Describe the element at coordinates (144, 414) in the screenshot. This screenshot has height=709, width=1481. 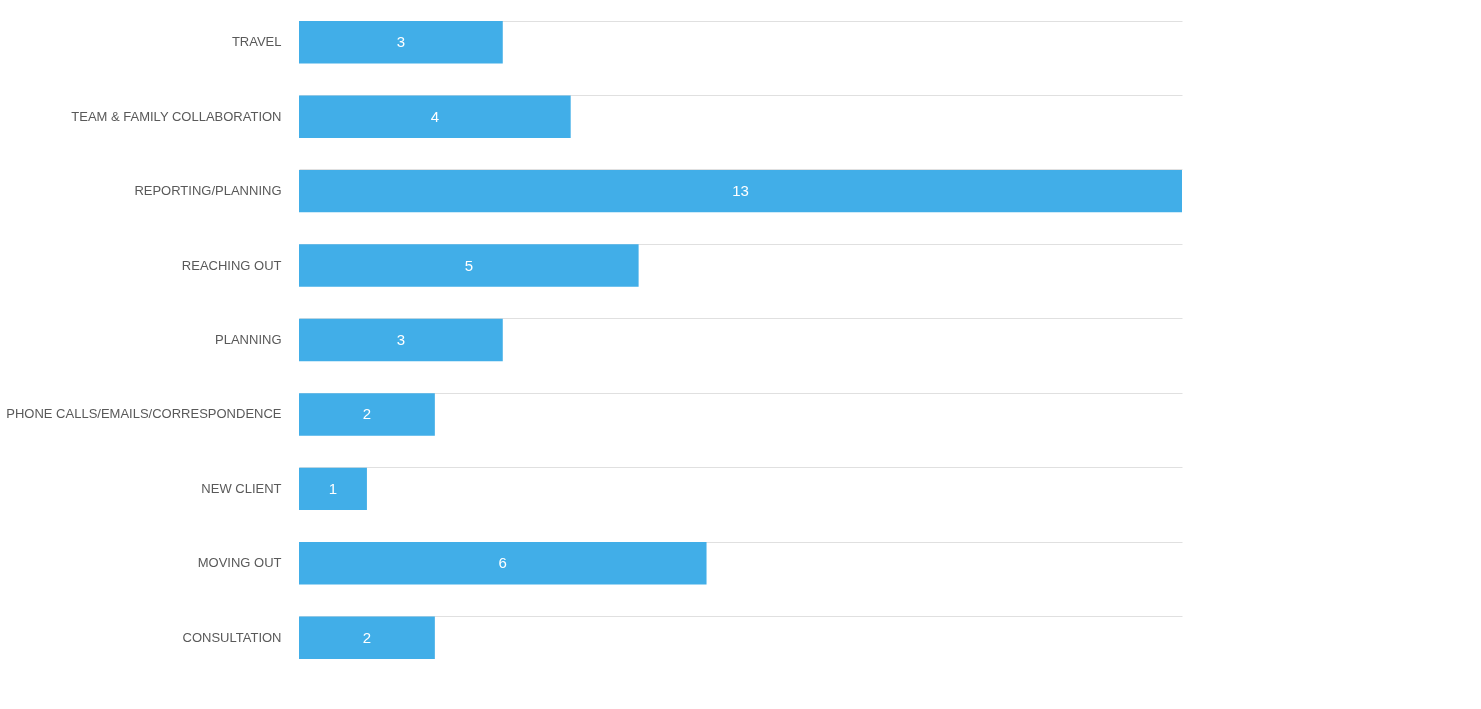
I see `y-tick-label: PHONE CALLS/EMAILS/CORRESPONDENCE` at that location.